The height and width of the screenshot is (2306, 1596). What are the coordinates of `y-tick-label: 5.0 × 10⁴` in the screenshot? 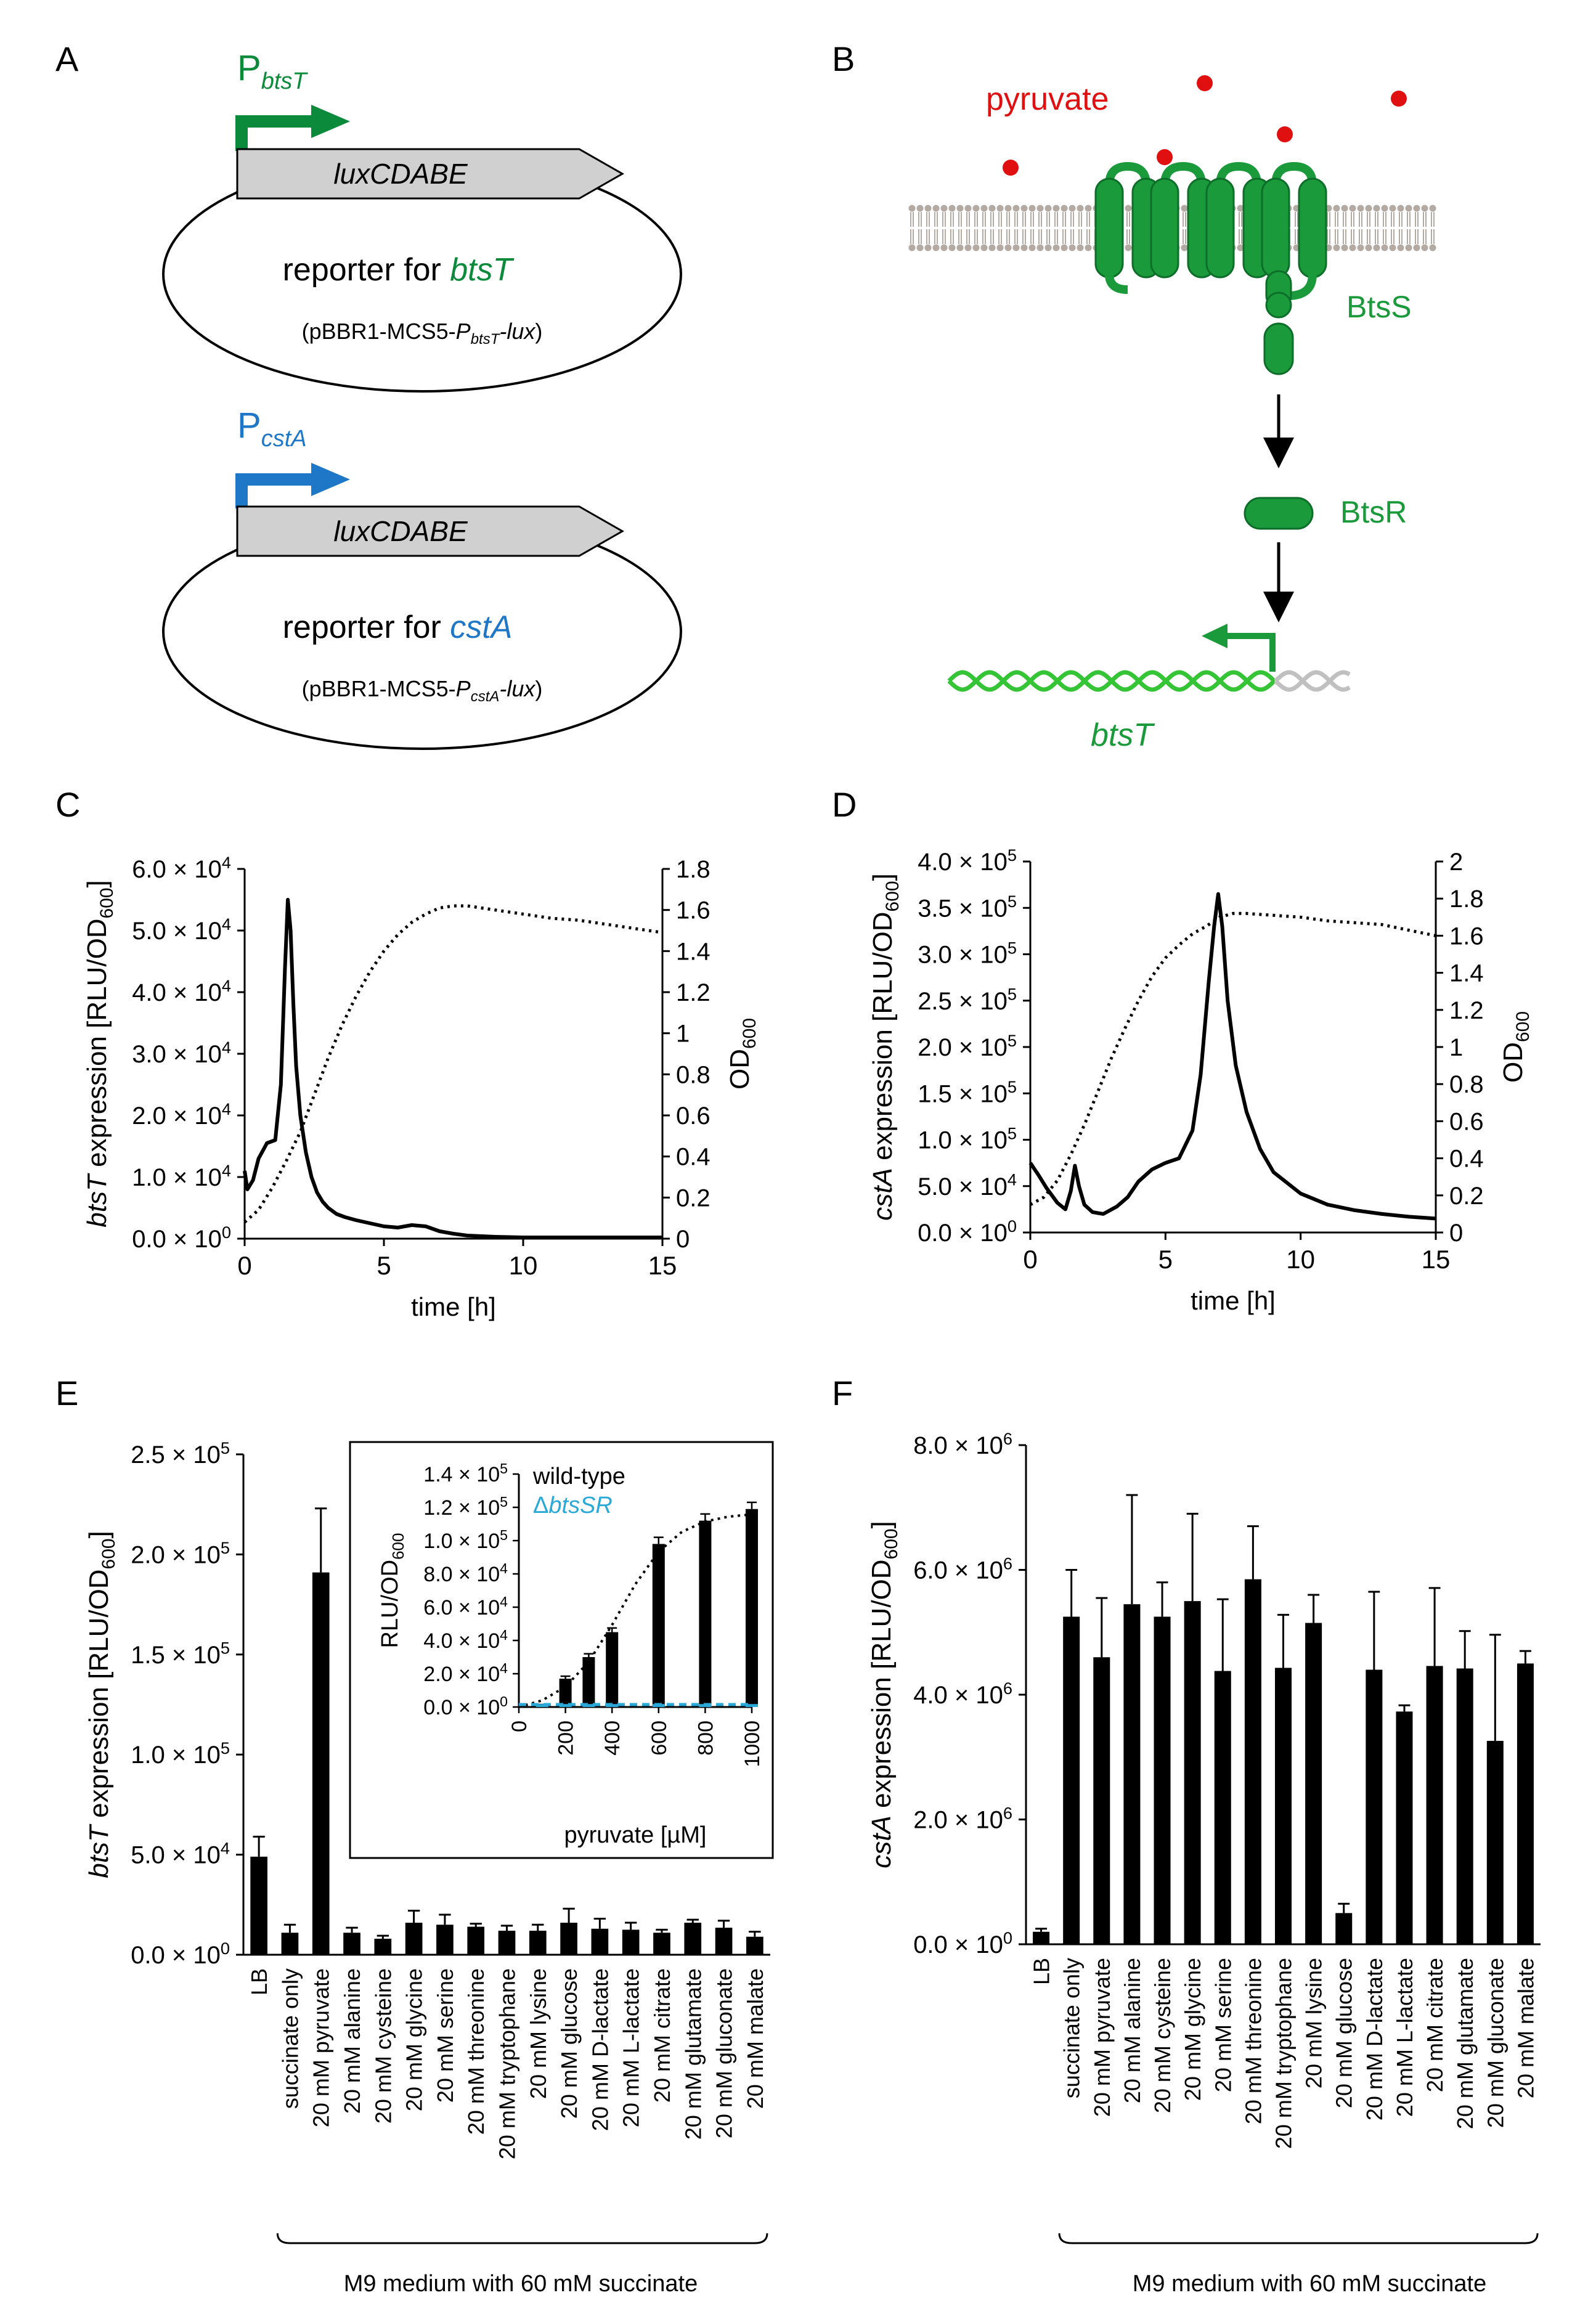 It's located at (180, 1853).